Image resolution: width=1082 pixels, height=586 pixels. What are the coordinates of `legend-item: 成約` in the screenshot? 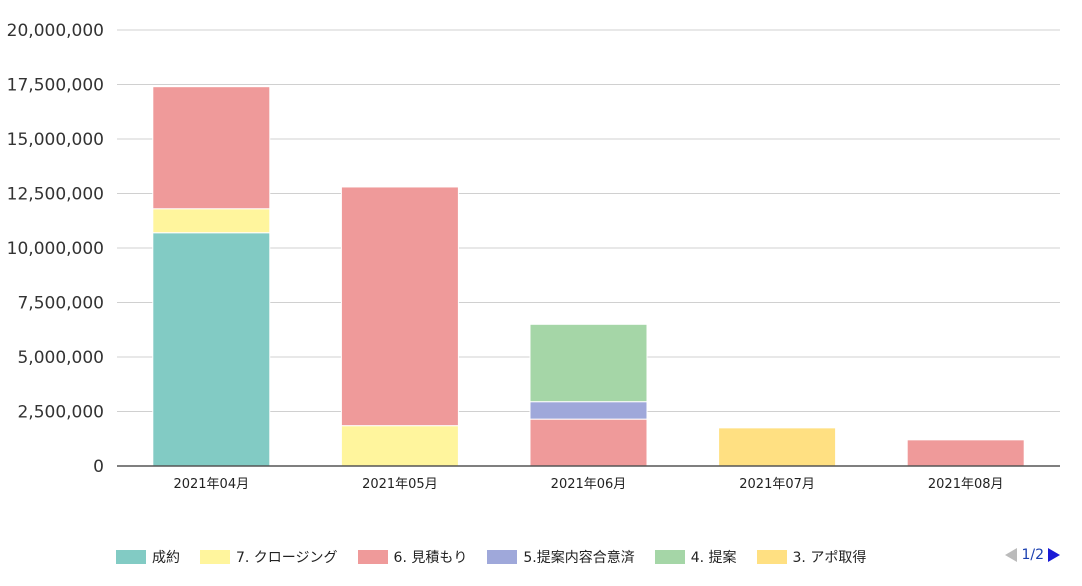 It's located at (148, 557).